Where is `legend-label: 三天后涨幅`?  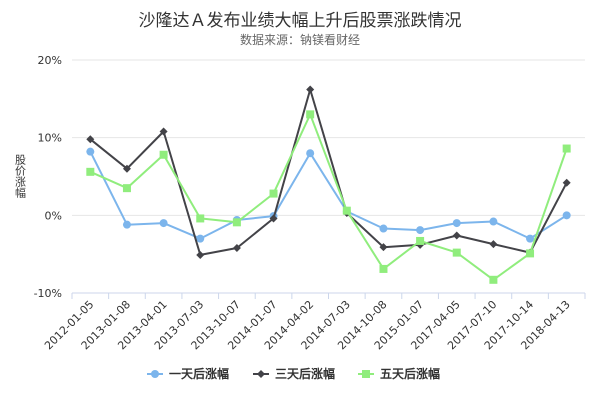 legend-label: 三天后涨幅 is located at coordinates (305, 373).